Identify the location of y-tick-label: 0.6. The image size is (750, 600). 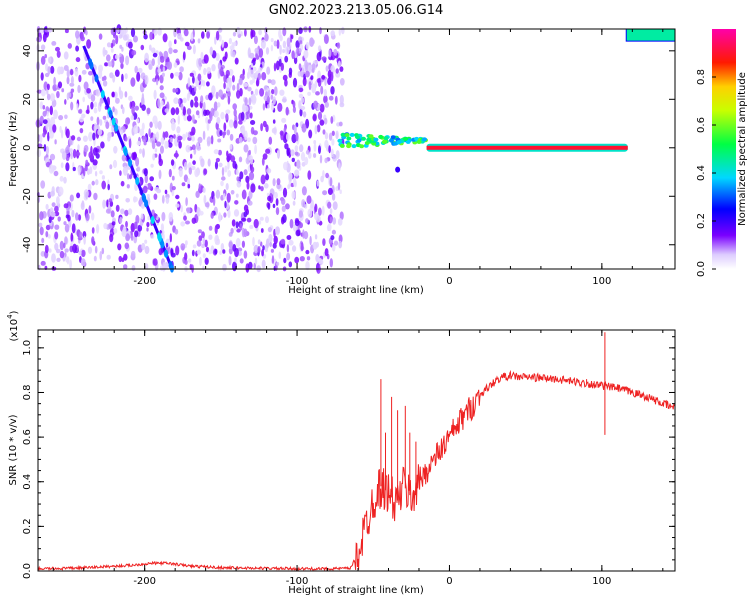
(27, 437).